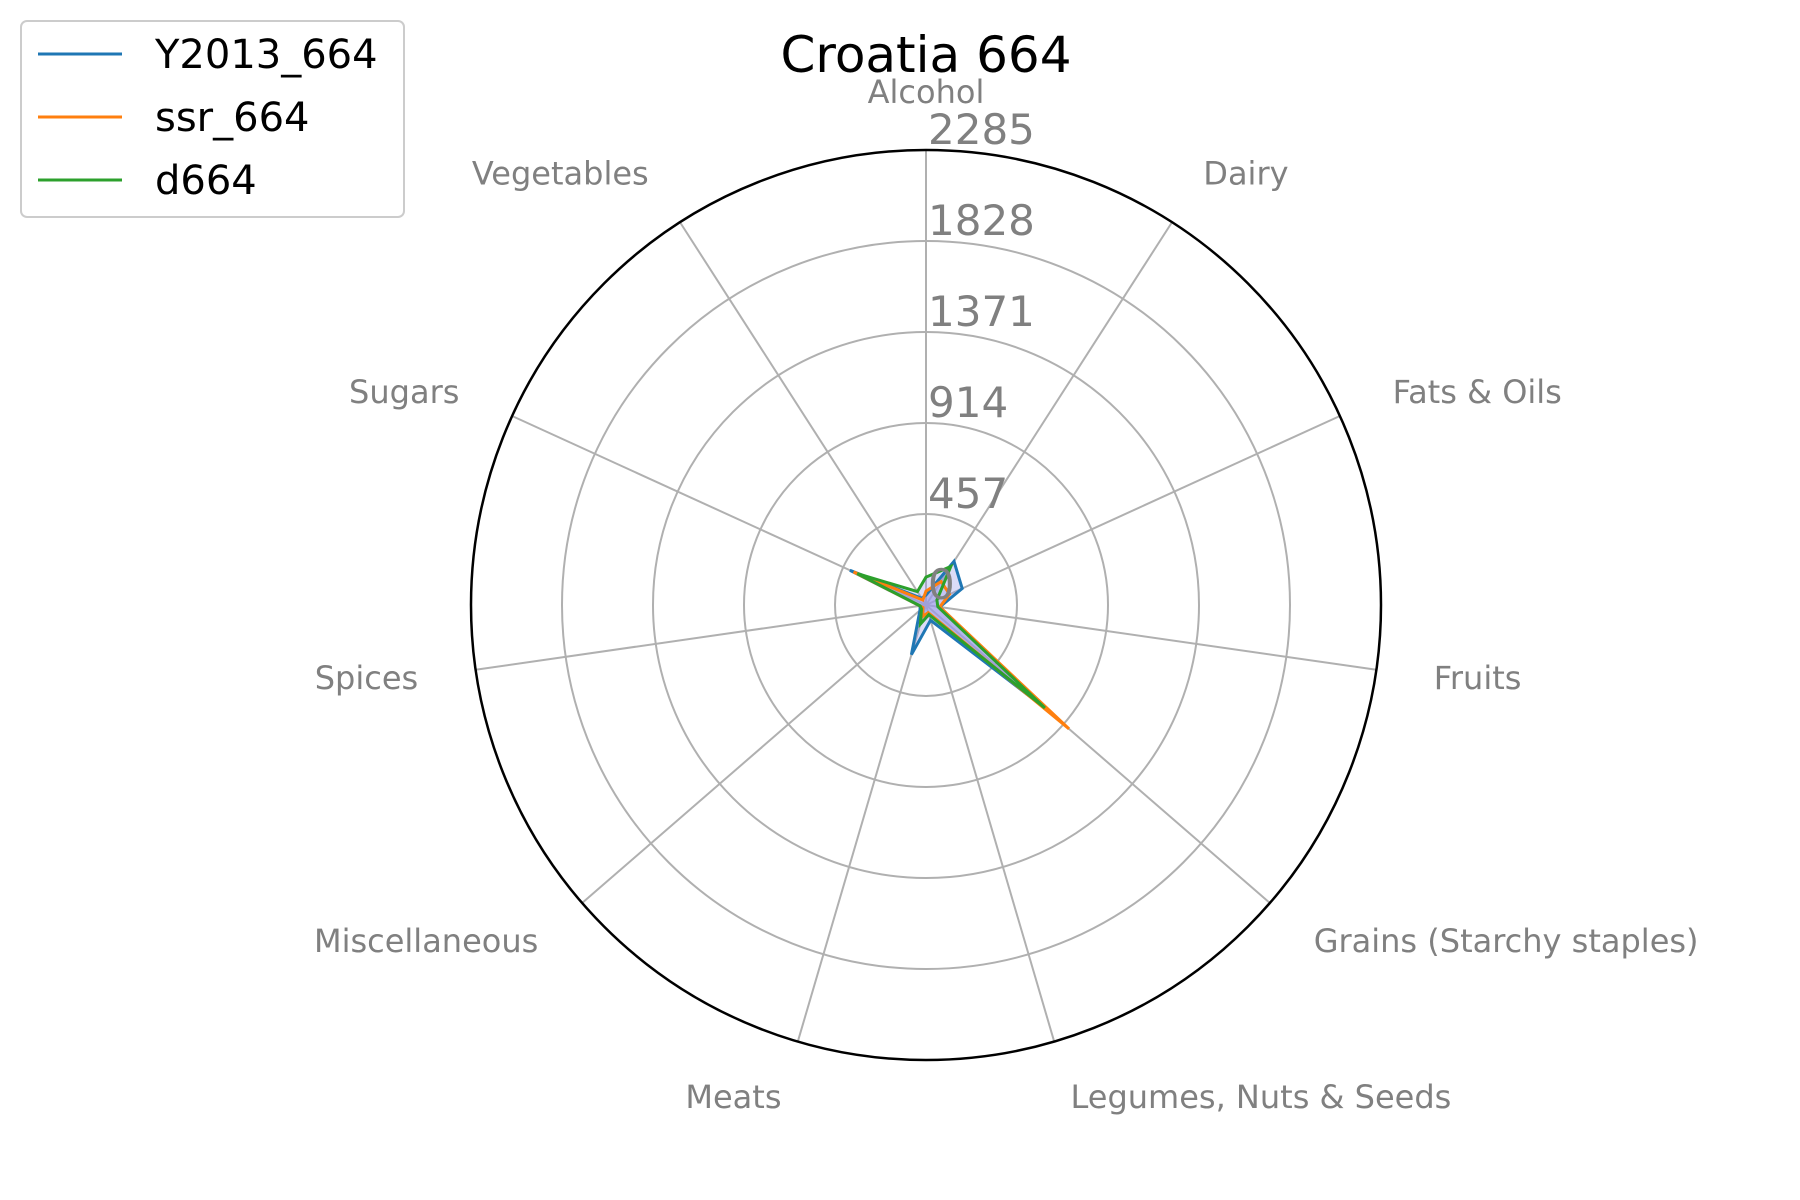  I want to click on category-label-6: Meats, so click(733, 1097).